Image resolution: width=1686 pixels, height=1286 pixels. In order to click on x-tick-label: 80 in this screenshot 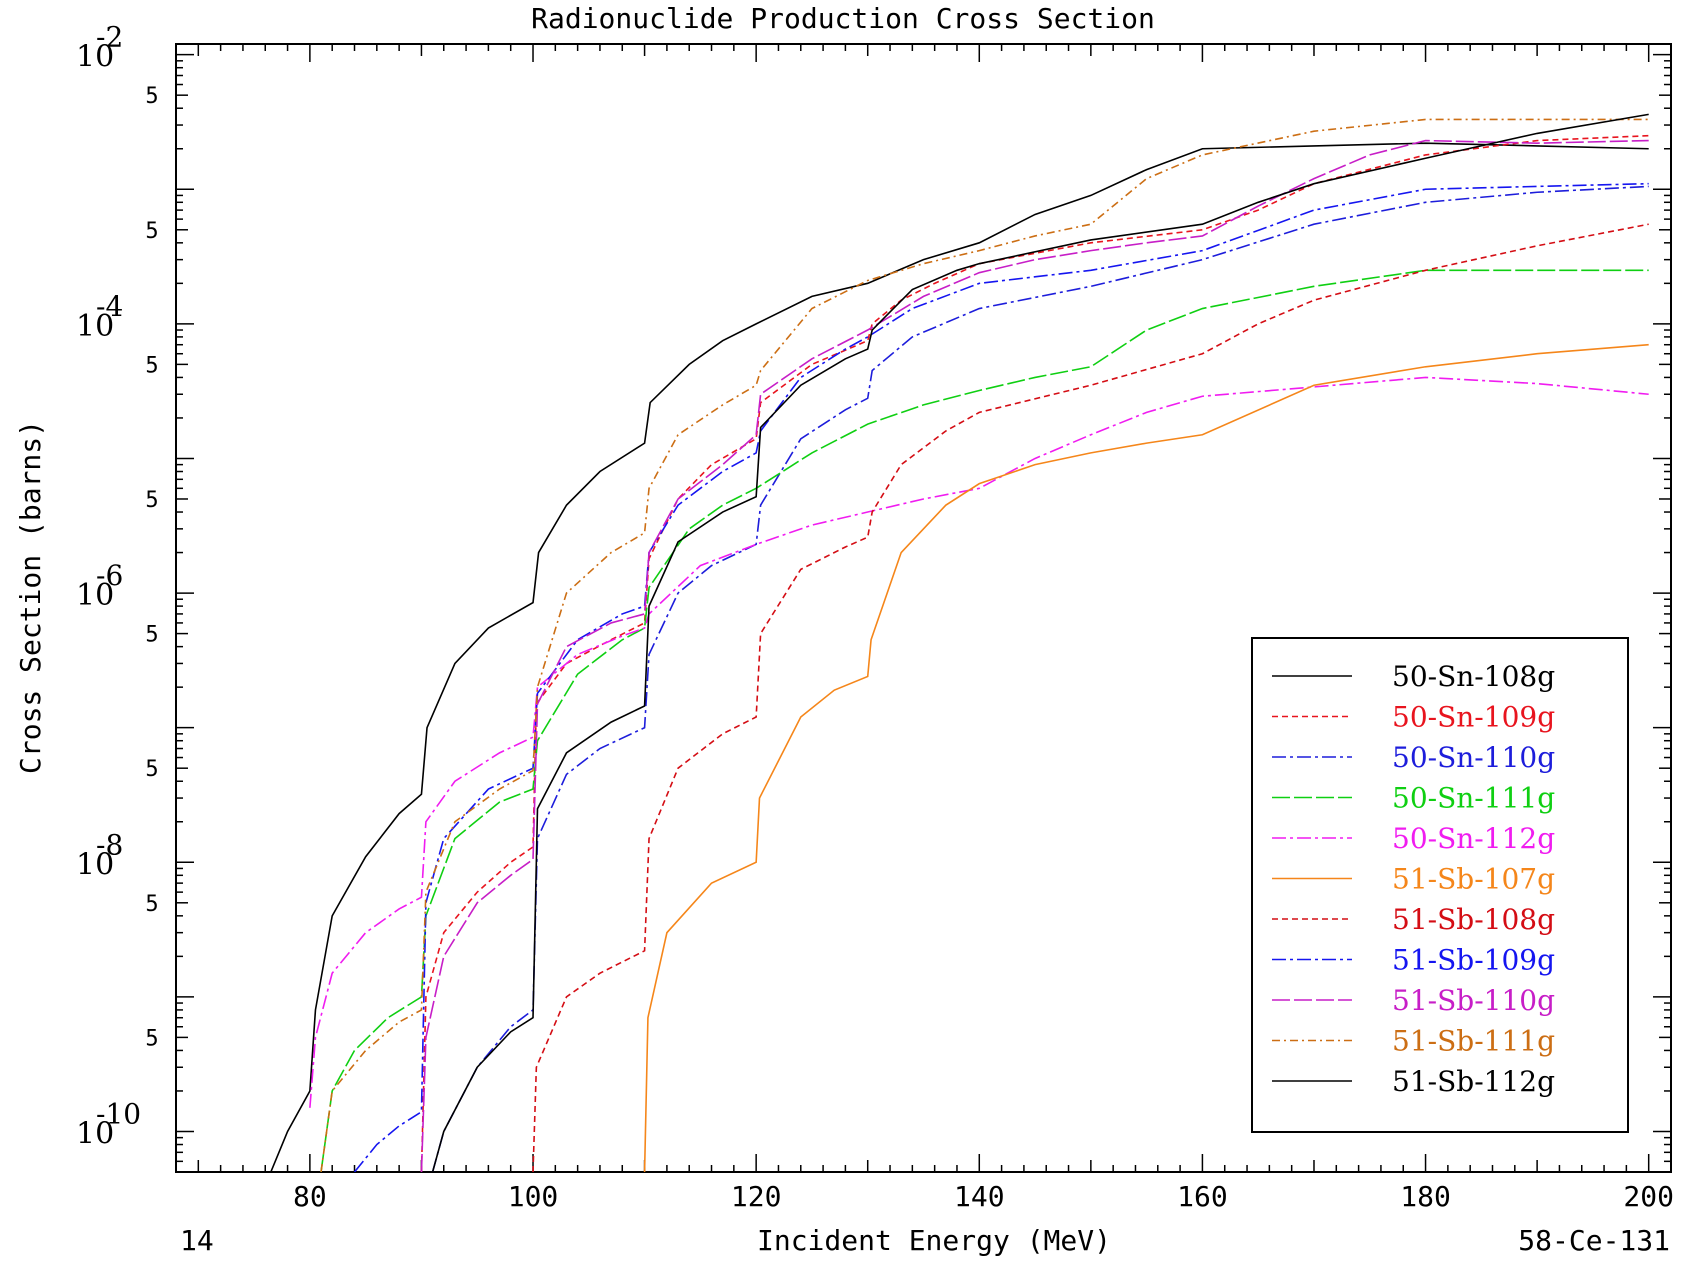, I will do `click(310, 1196)`.